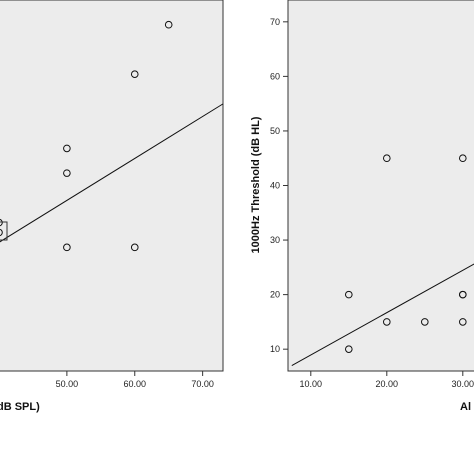 This screenshot has width=474, height=474. Describe the element at coordinates (202, 384) in the screenshot. I see `left-x-tick-label: 70.00` at that location.